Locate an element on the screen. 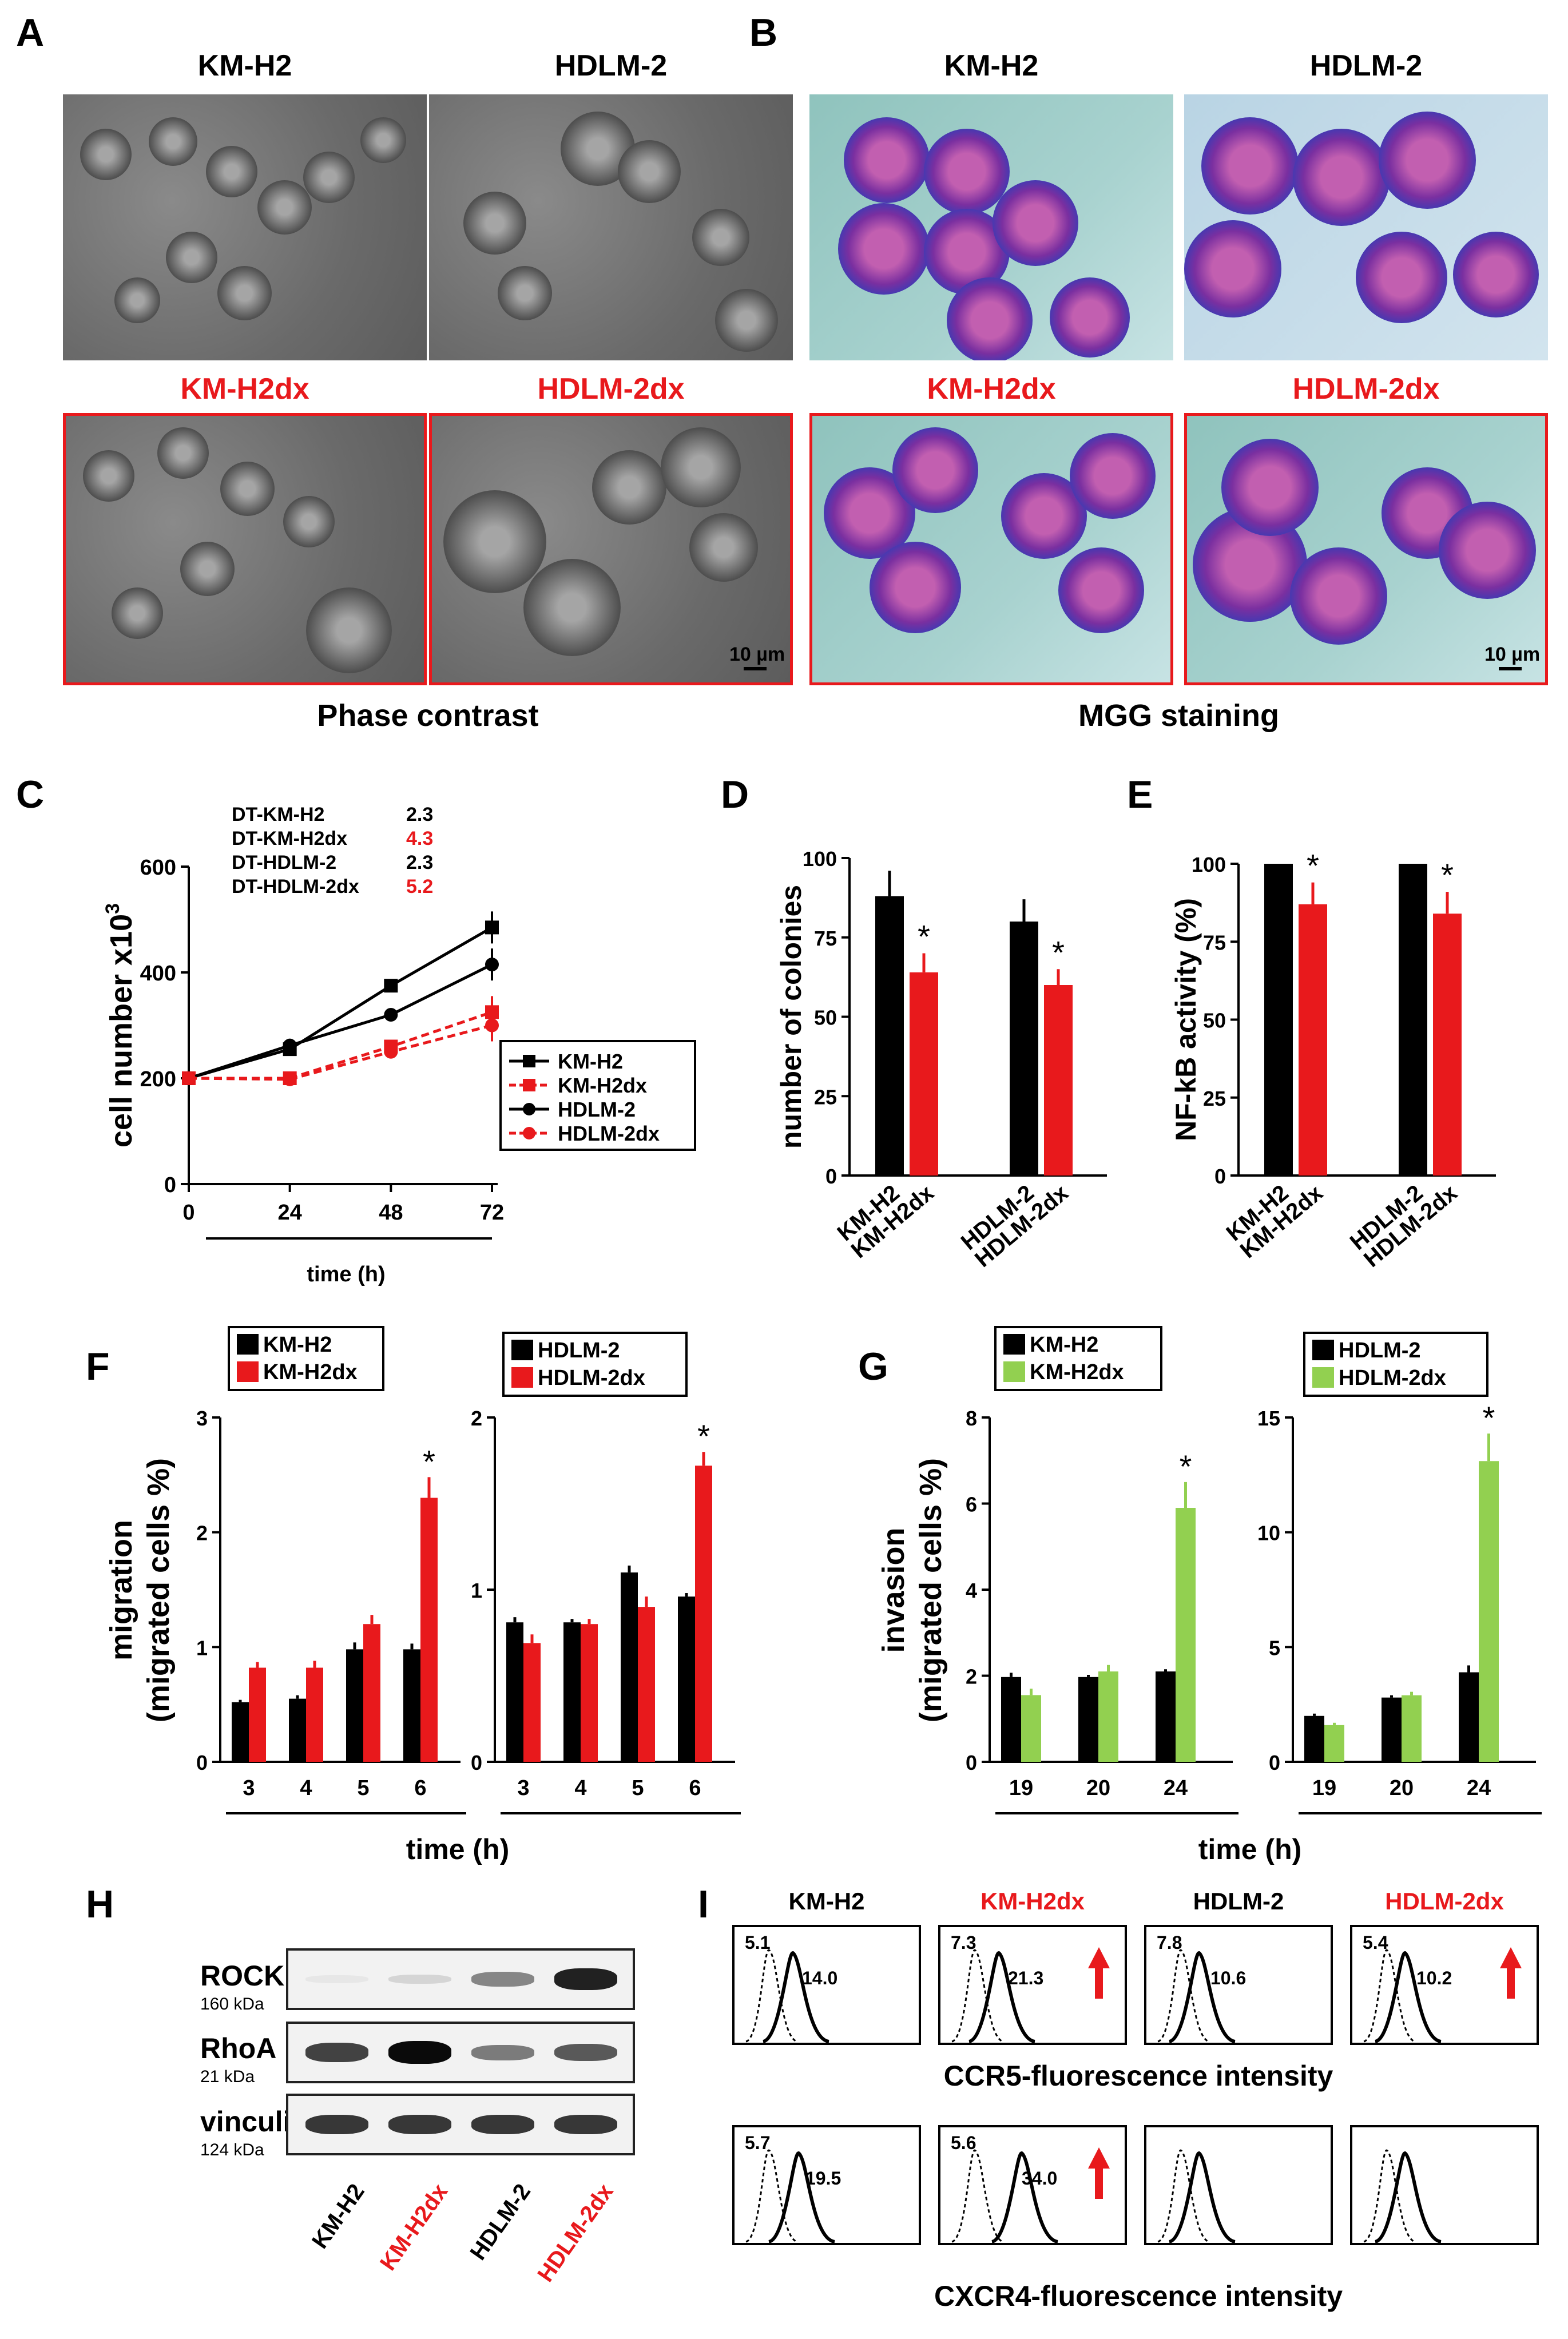 This screenshot has width=1568, height=2339. cxcr4-stain-curve is located at coordinates (1024, 2197).